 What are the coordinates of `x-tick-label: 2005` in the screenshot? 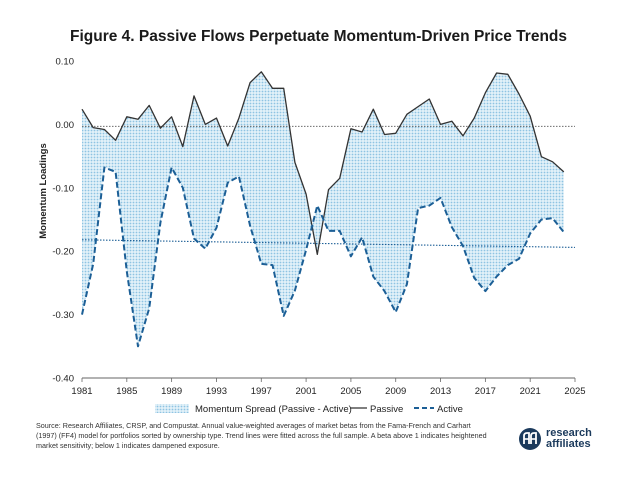 It's located at (350, 391).